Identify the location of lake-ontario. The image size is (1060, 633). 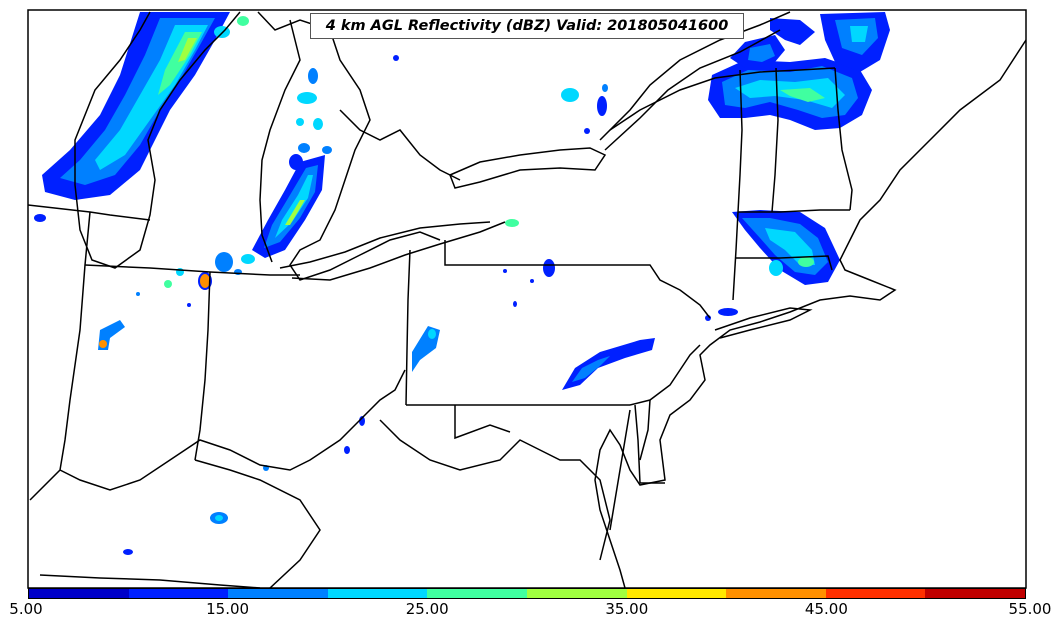
(528, 168).